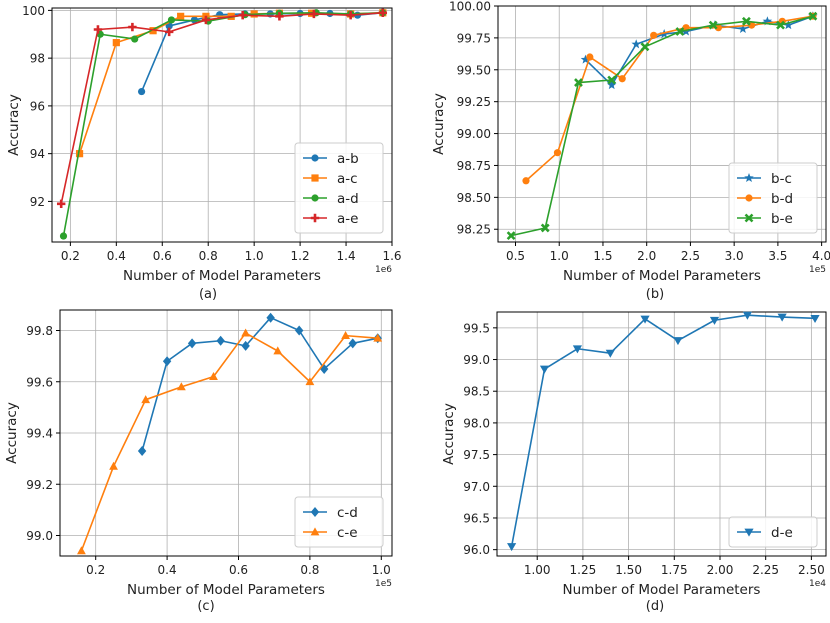 The width and height of the screenshot is (830, 623). I want to click on legend-marker-a-e, so click(315, 218).